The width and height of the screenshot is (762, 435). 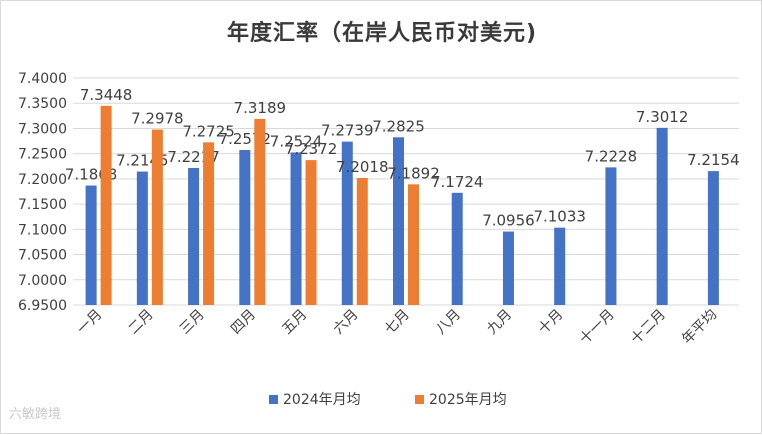 What do you see at coordinates (448, 322) in the screenshot?
I see `x-tick-label: 八月` at bounding box center [448, 322].